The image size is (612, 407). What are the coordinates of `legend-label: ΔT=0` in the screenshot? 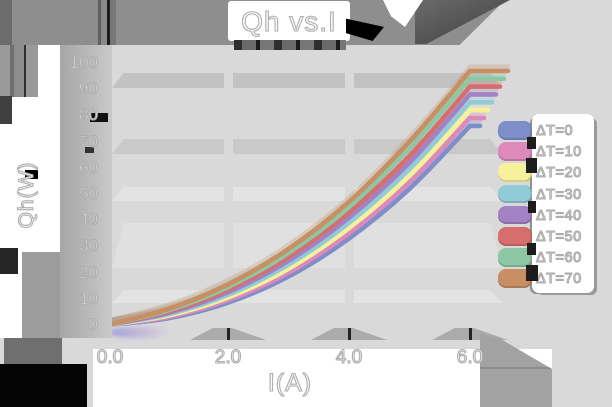 It's located at (554, 130).